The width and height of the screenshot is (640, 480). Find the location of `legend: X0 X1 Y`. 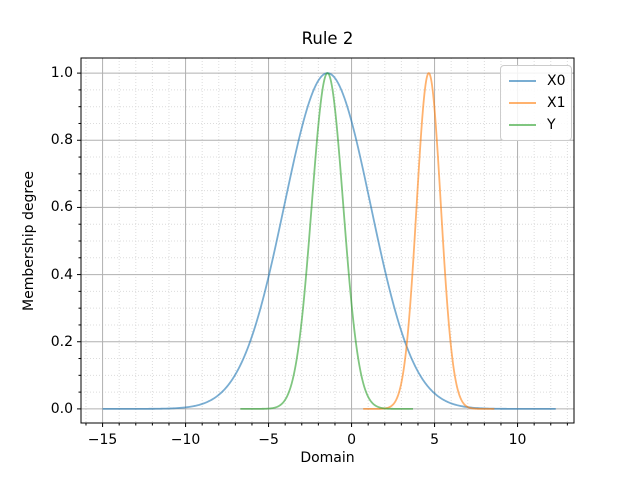

legend: X0 X1 Y is located at coordinates (536, 103).